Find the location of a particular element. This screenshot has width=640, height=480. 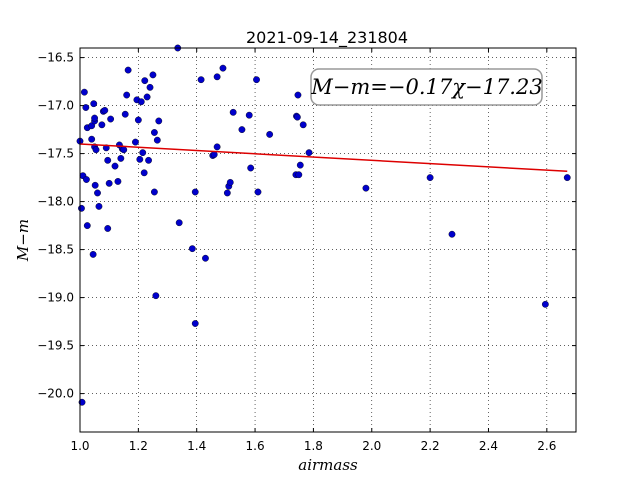

fit-equation: M−m=−0.17χ−17.23 is located at coordinates (426, 87).